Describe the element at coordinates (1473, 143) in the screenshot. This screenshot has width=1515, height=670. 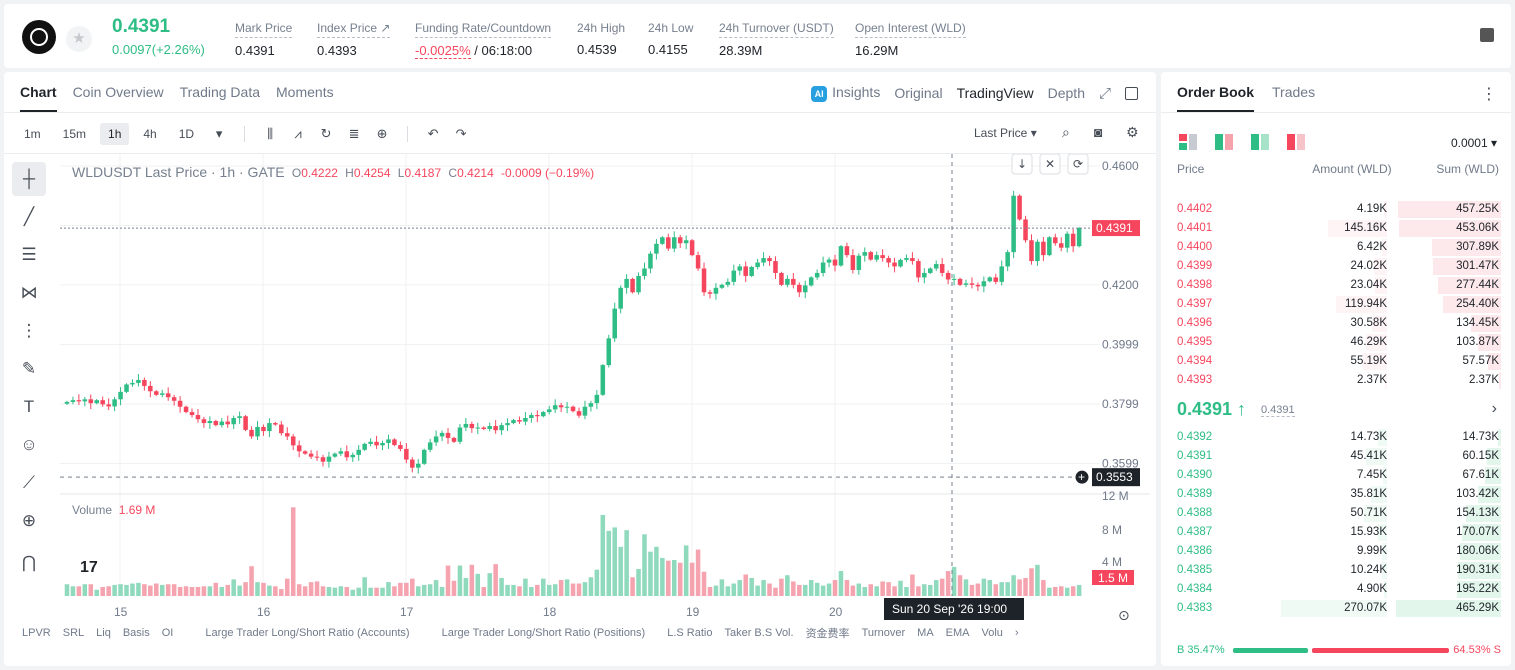
I see `tick-size-select: 0.0001 ▾` at that location.